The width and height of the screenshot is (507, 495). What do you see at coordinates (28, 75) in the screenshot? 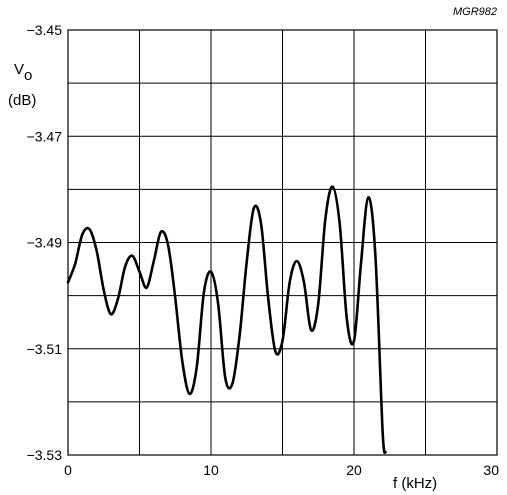
I see `y-axis-label-sub: o` at bounding box center [28, 75].